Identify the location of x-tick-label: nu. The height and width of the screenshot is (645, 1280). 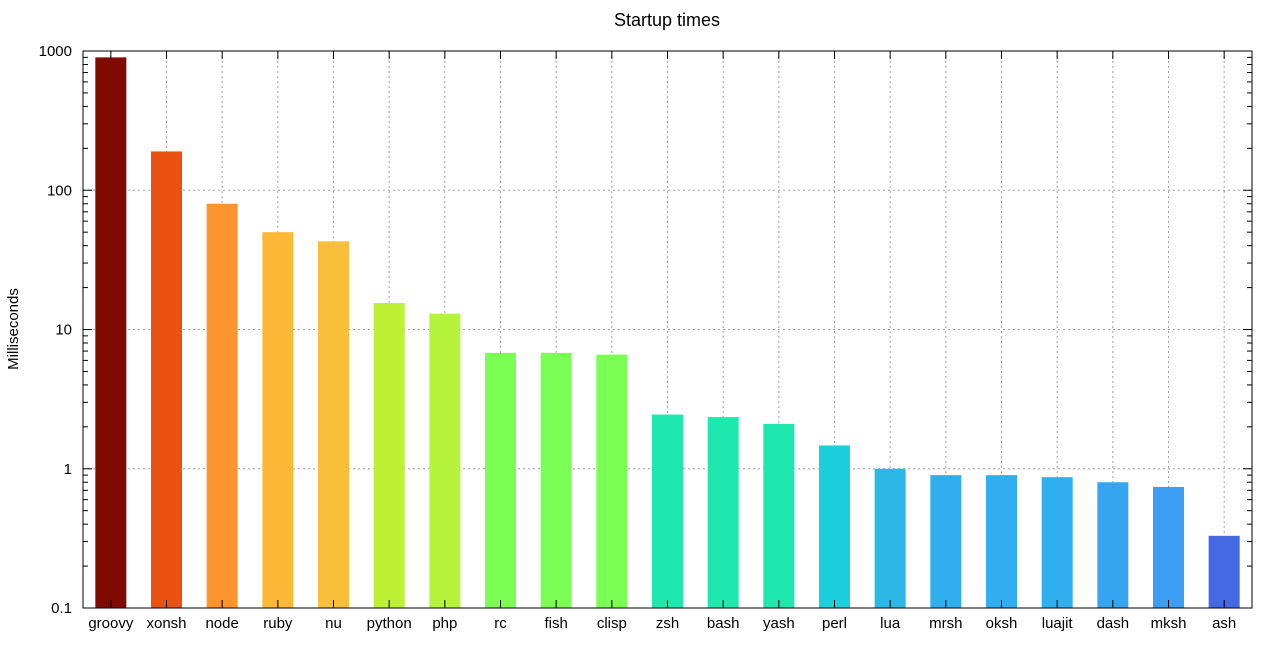
(333, 623).